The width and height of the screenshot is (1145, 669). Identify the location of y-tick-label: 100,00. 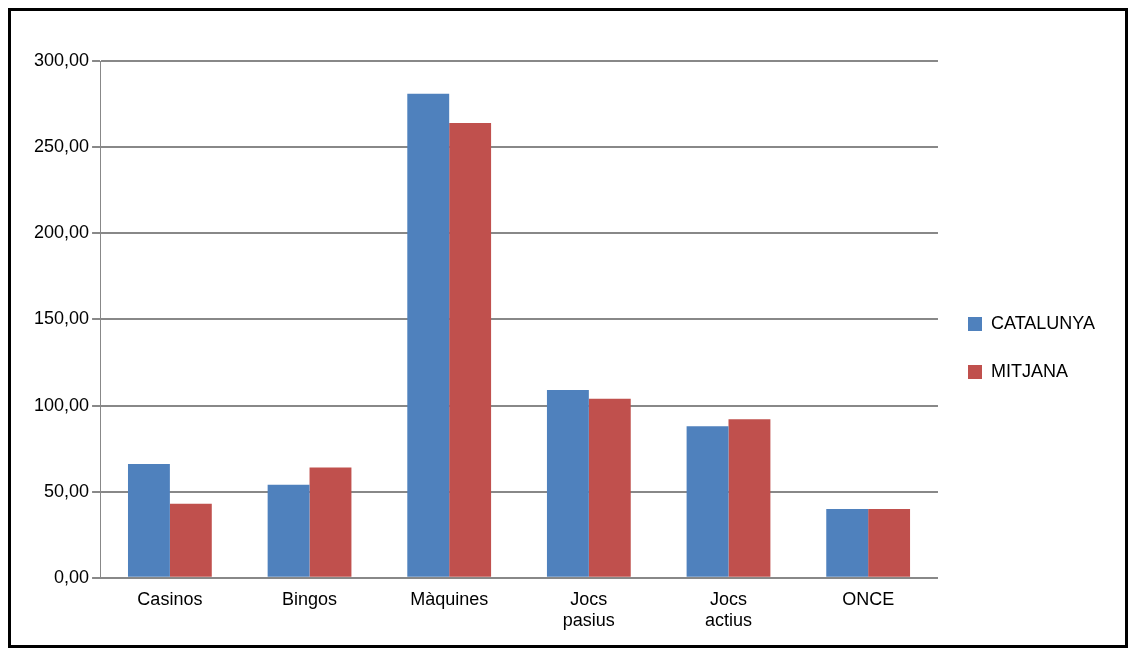
(61, 404).